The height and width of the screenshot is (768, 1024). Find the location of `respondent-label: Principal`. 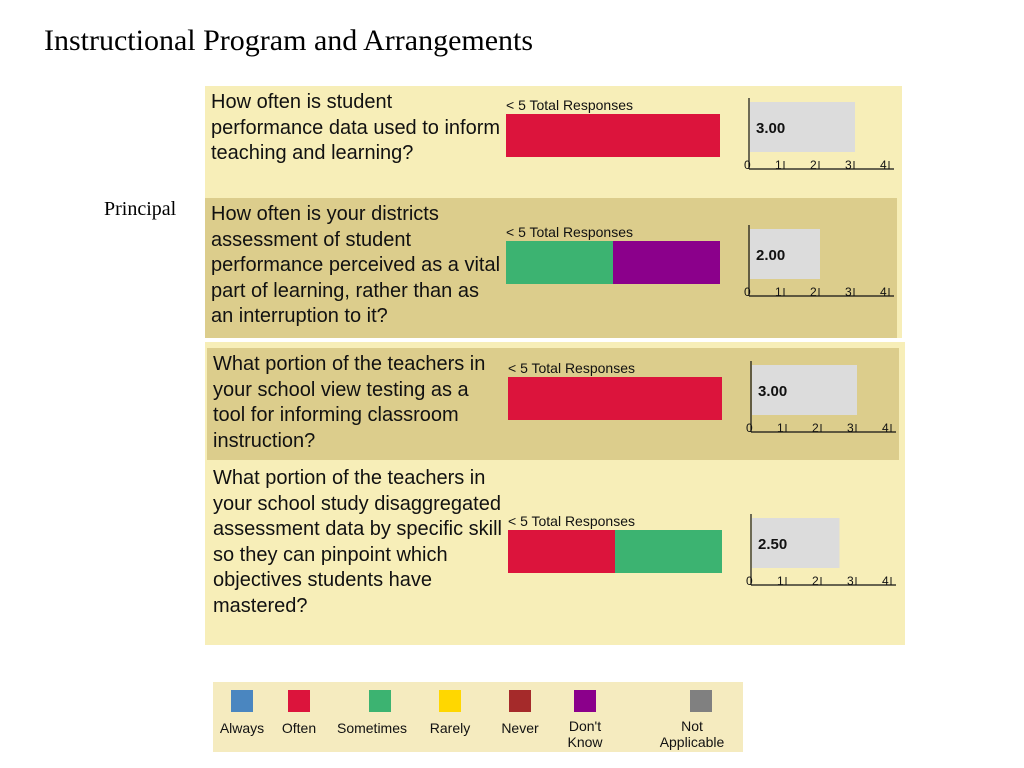

respondent-label: Principal is located at coordinates (140, 209).